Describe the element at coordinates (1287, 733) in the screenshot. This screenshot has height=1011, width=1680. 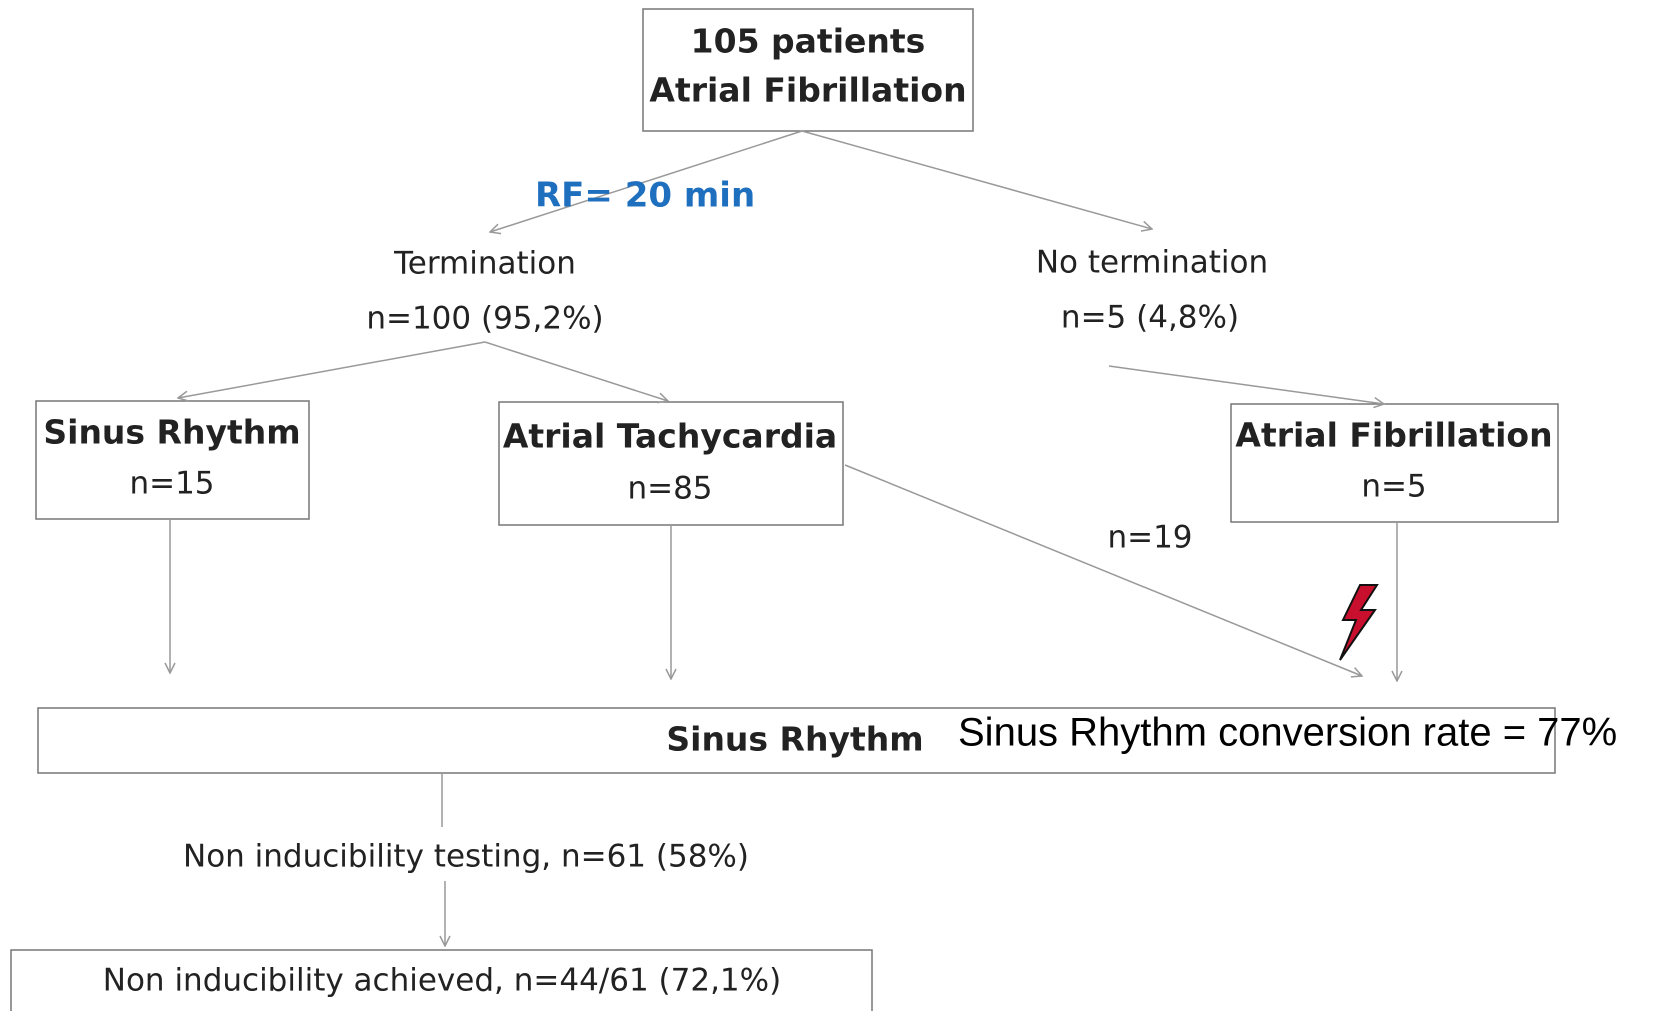
I see `conversion-label: Sinus Rhythm conversion rate = 77%` at that location.